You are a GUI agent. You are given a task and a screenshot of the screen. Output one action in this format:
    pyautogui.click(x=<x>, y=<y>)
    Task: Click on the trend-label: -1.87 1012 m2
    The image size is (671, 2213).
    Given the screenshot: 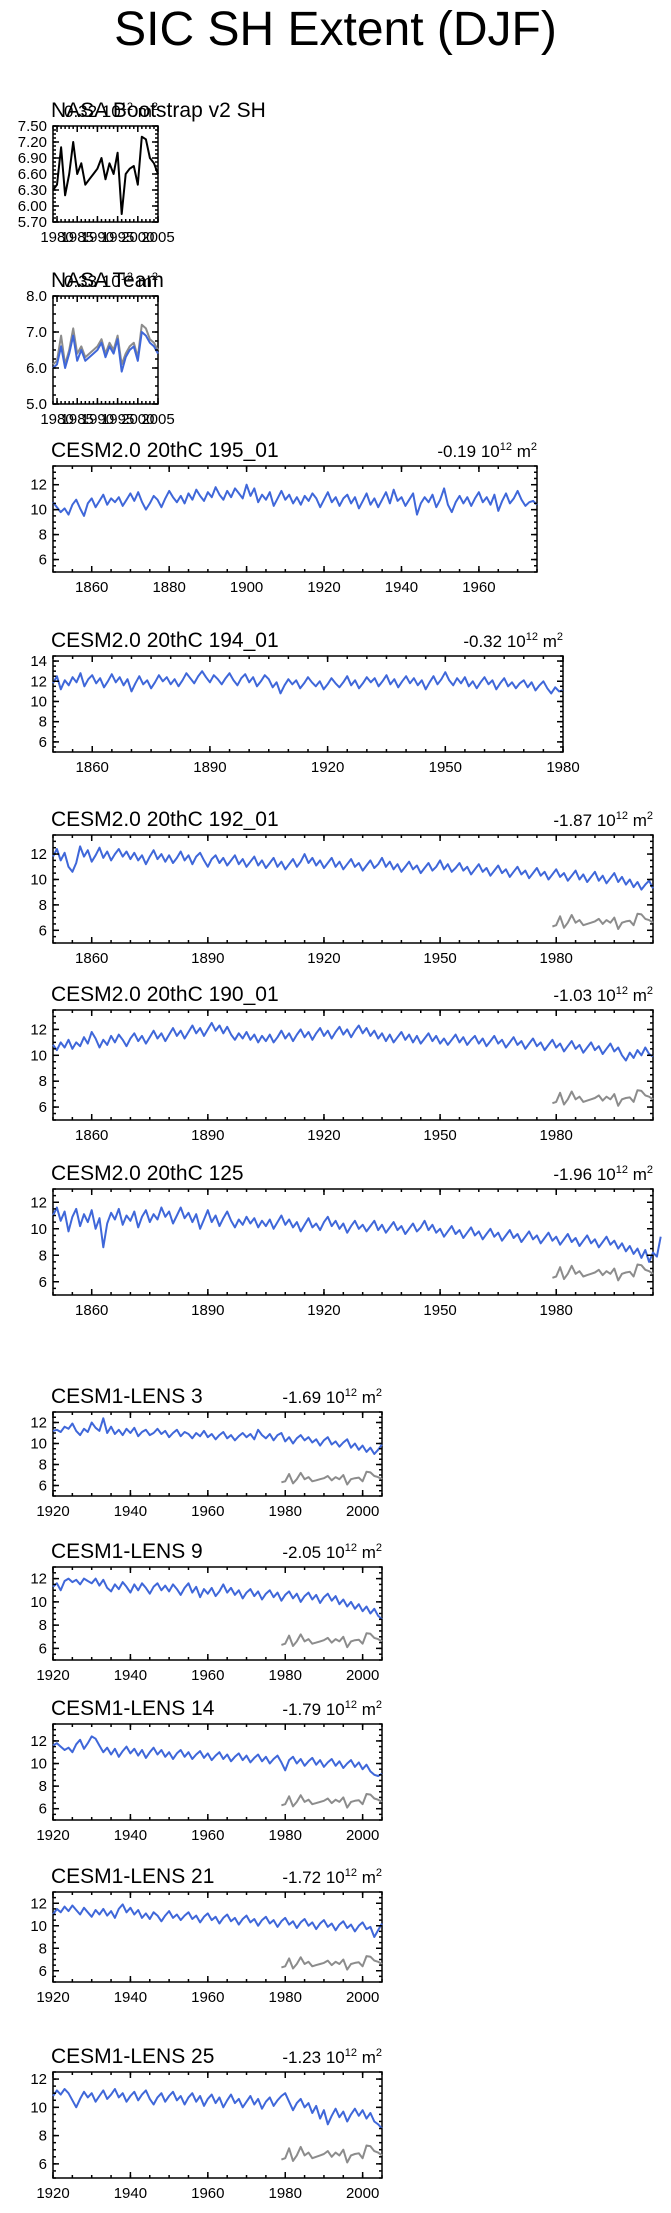 What is the action you would take?
    pyautogui.click(x=603, y=820)
    